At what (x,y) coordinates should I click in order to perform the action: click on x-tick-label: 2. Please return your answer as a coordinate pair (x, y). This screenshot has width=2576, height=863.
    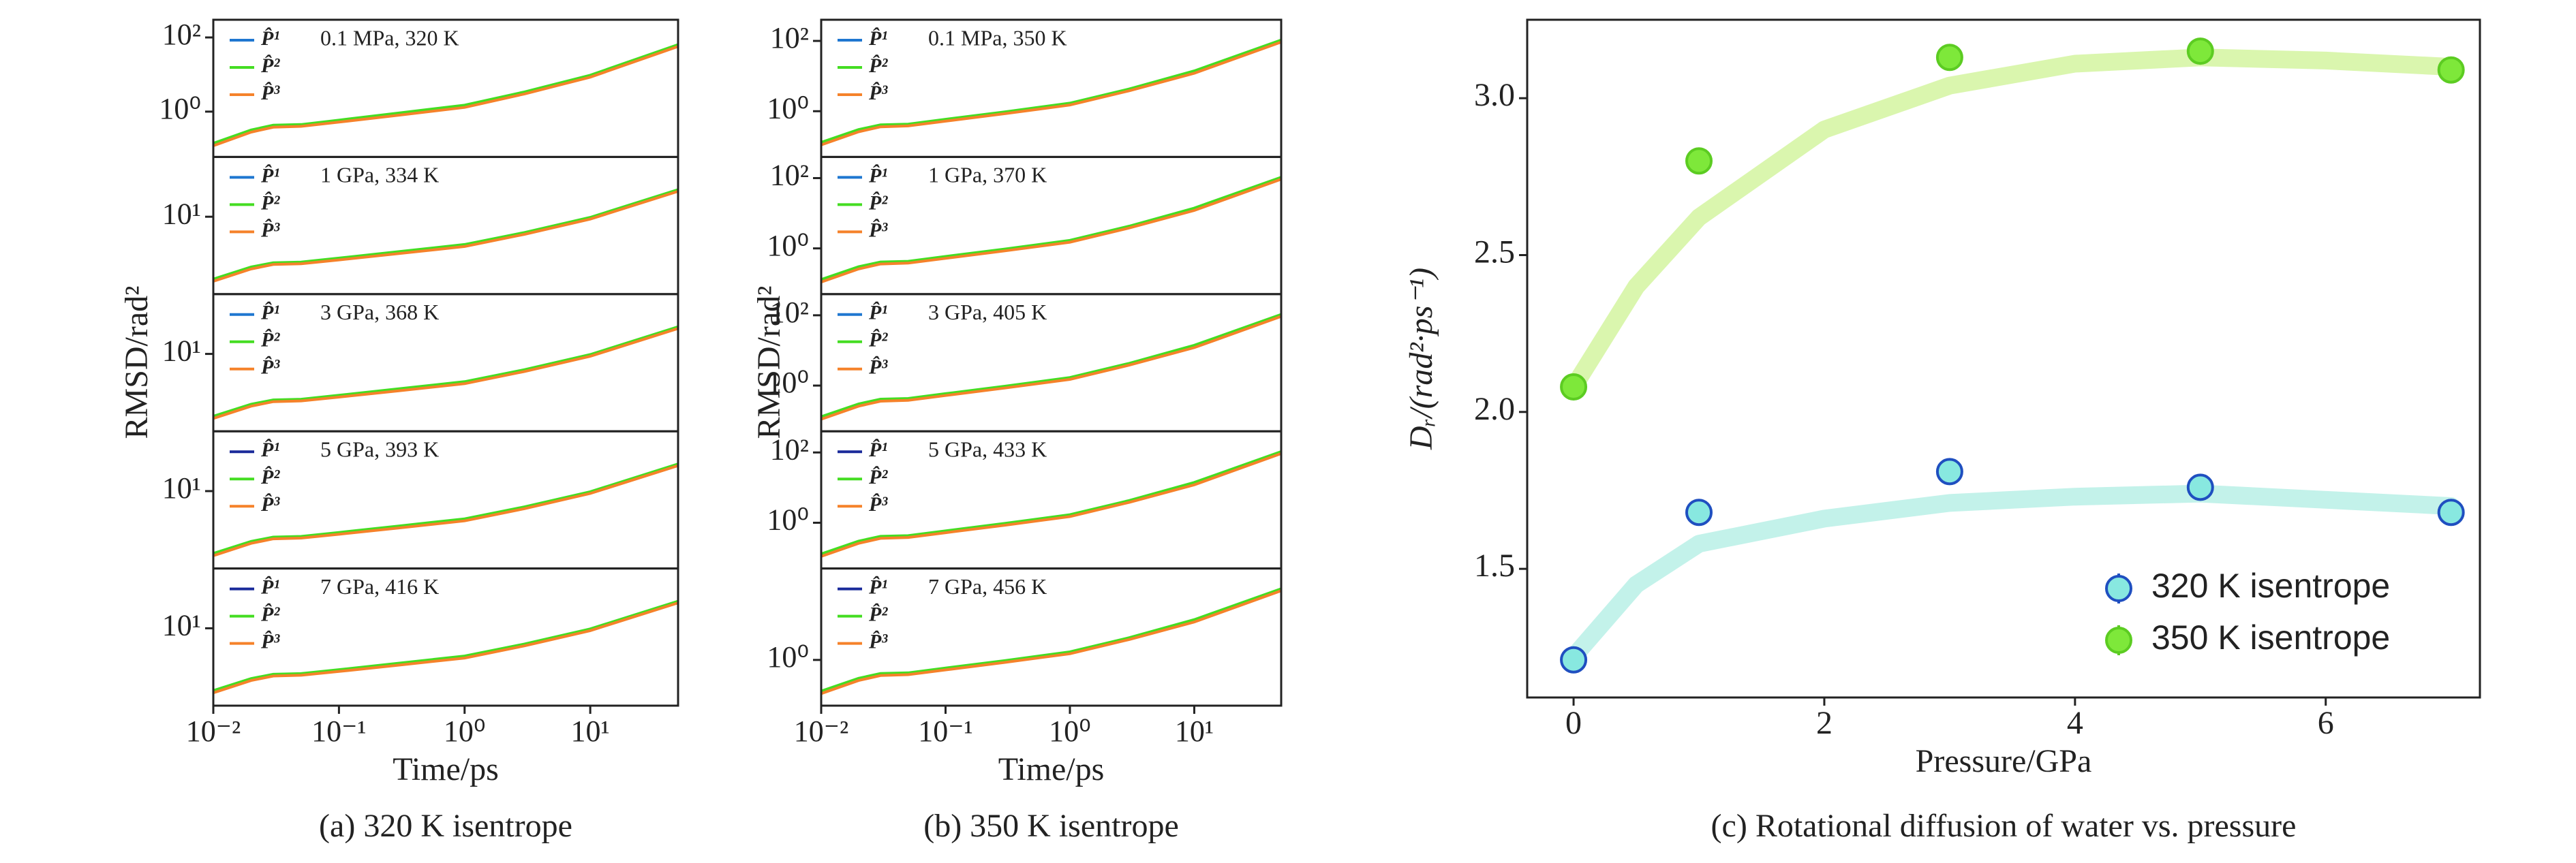
    Looking at the image, I should click on (1825, 723).